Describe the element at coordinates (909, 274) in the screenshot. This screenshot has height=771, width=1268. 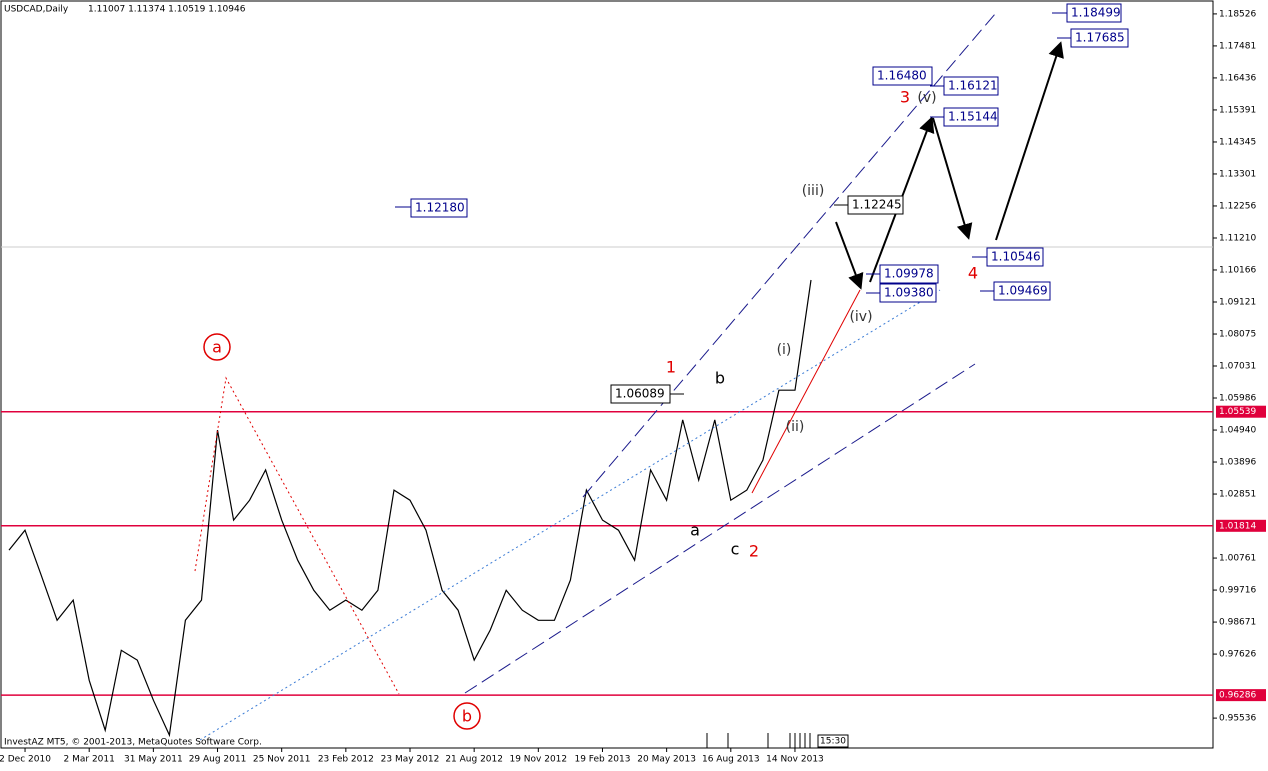
I see `price-label: 1.09978` at that location.